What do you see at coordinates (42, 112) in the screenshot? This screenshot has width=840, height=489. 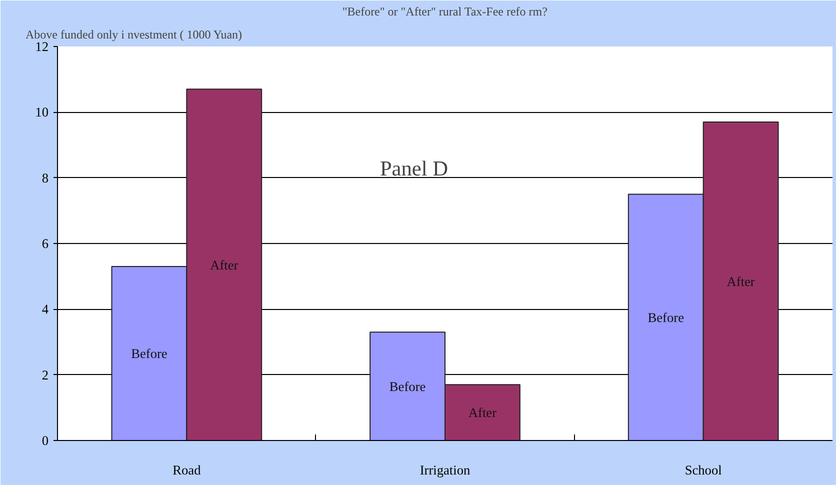 I see `y-tick-label: 10` at bounding box center [42, 112].